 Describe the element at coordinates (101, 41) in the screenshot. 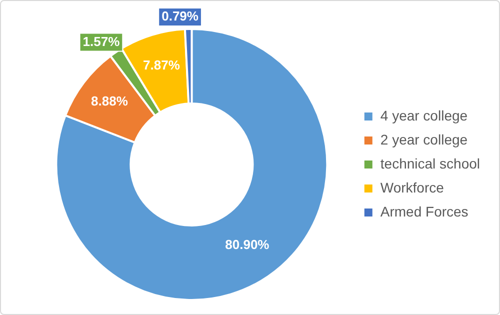

I see `data-label: 1.57%` at that location.